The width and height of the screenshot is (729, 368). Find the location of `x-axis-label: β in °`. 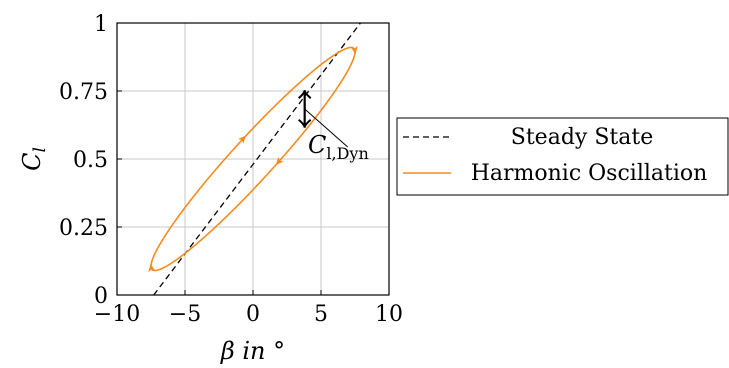

x-axis-label: β in ° is located at coordinates (252, 351).